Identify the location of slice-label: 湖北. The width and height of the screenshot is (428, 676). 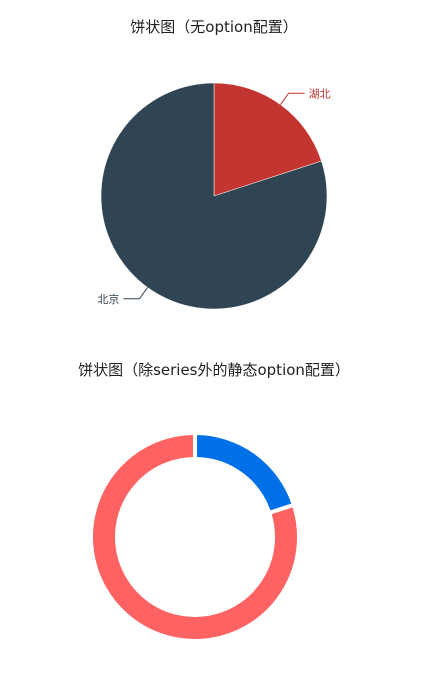
(320, 93).